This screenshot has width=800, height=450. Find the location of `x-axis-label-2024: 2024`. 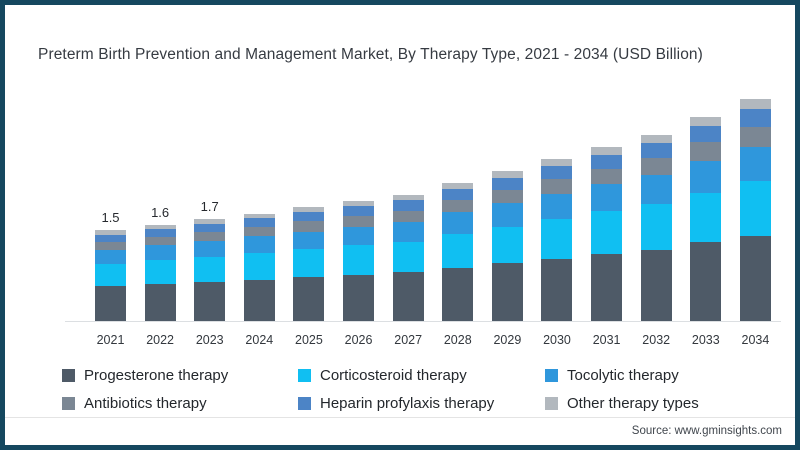

x-axis-label-2024: 2024 is located at coordinates (259, 340).